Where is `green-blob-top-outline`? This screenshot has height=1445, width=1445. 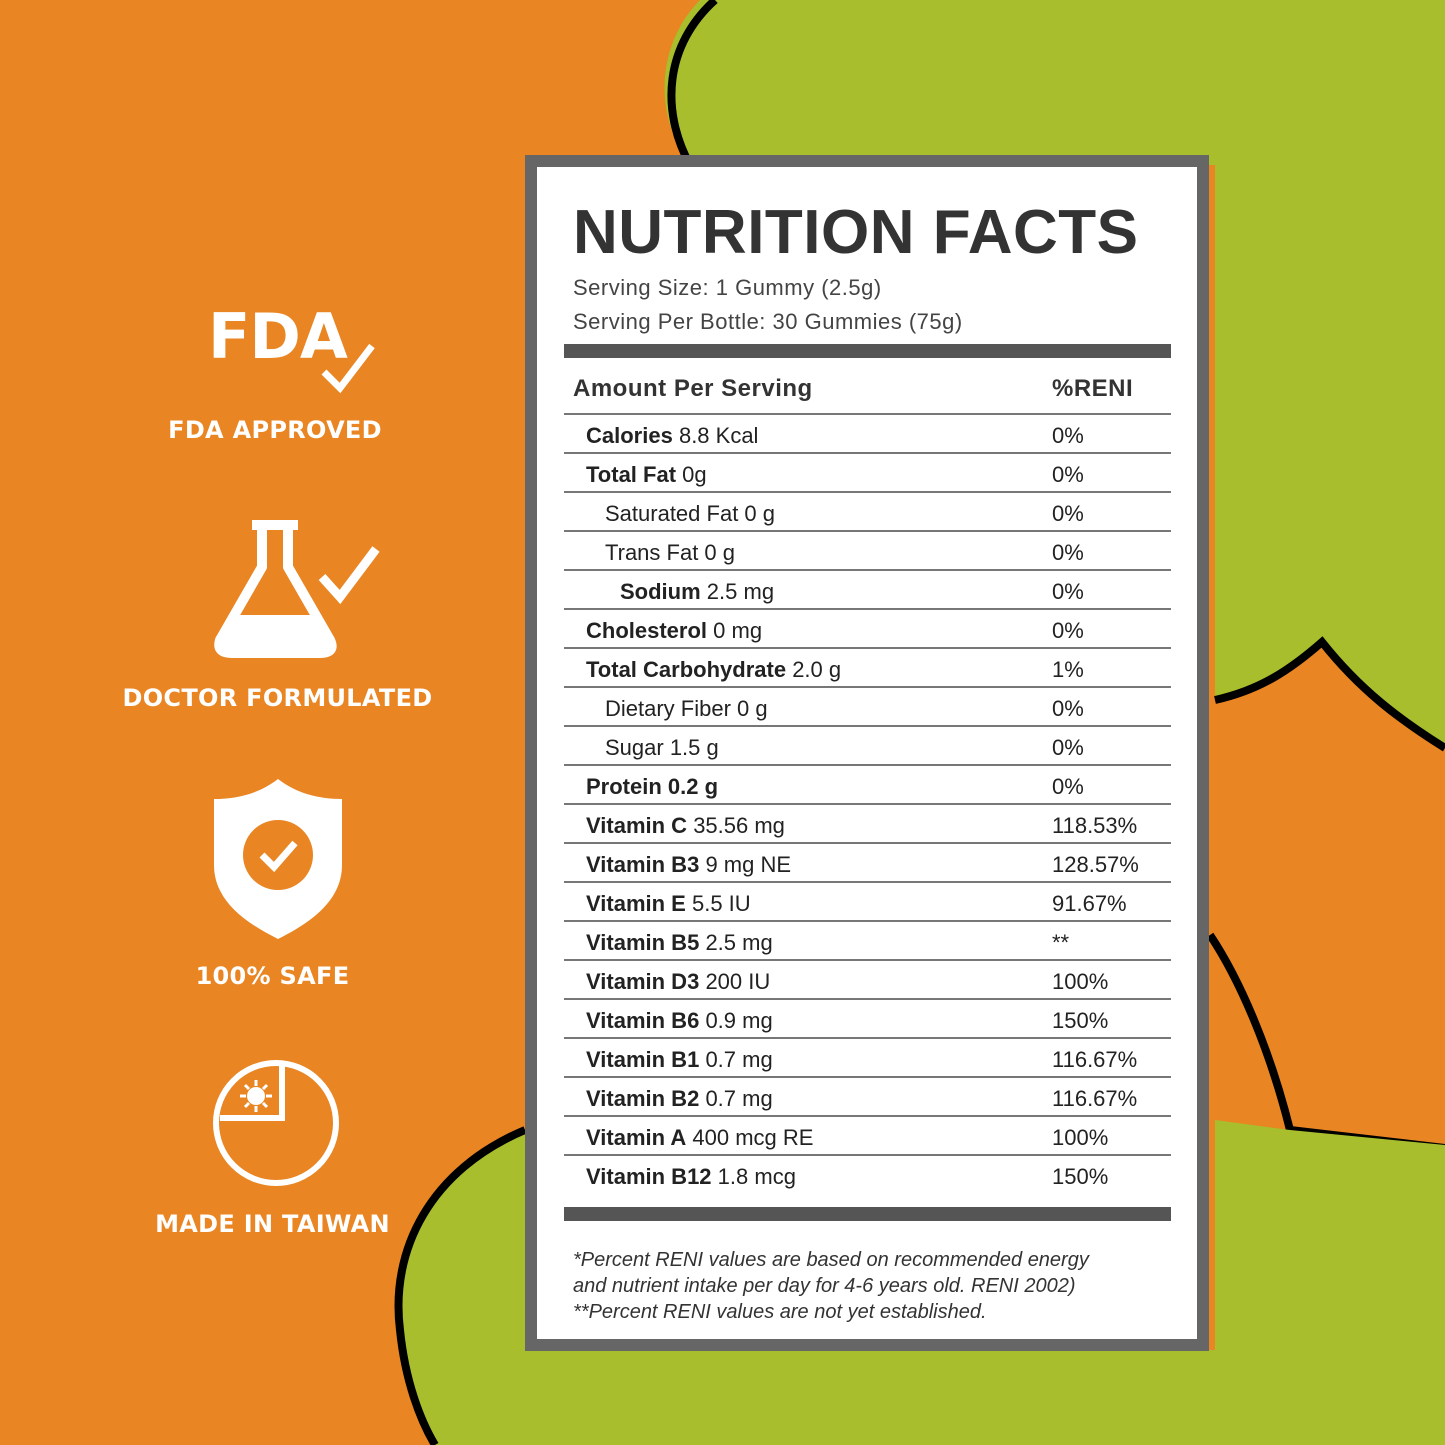
green-blob-top-outline is located at coordinates (692, 83).